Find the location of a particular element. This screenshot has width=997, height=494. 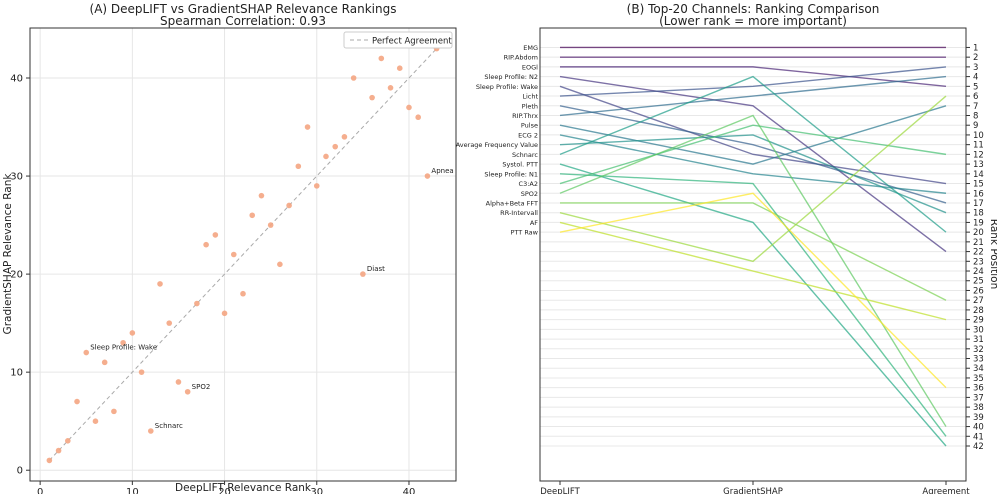

x-tick-label: 20 is located at coordinates (224, 490).